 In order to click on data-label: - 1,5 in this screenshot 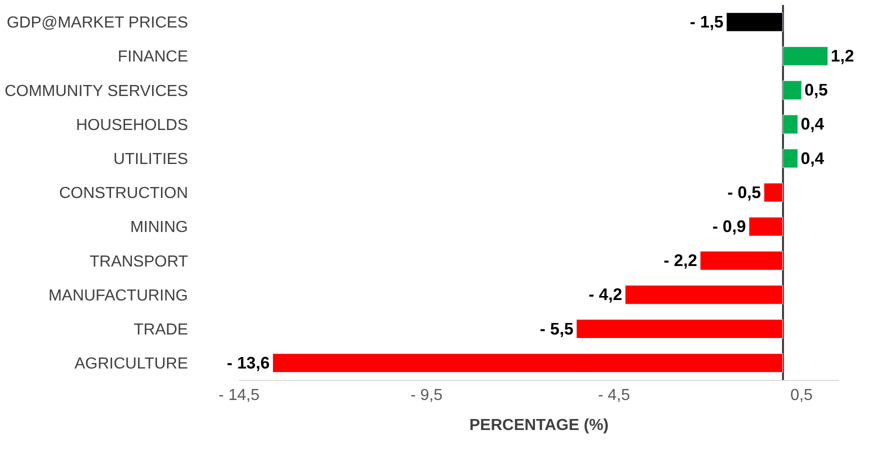, I will do `click(707, 22)`.